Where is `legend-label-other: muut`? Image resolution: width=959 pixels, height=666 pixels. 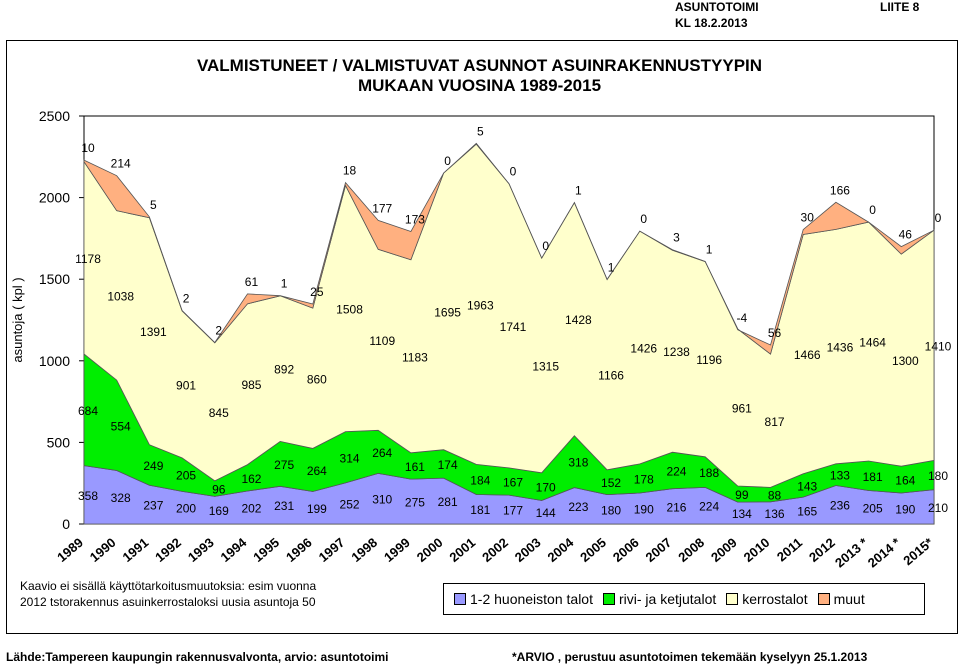 legend-label-other: muut is located at coordinates (849, 599).